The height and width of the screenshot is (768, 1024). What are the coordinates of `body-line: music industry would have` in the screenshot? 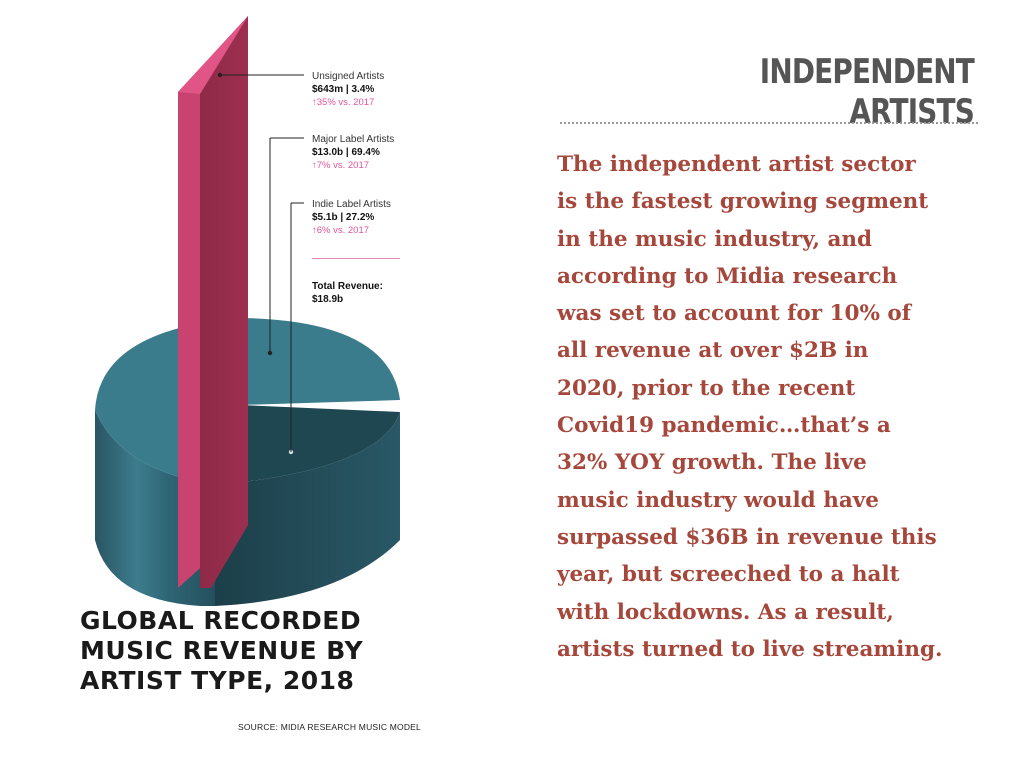 It's located at (718, 500).